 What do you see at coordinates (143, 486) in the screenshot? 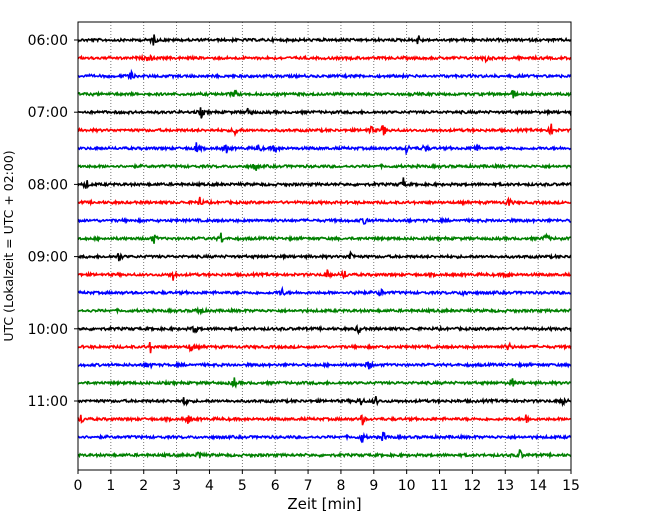
I see `x-tick-label: 2` at bounding box center [143, 486].